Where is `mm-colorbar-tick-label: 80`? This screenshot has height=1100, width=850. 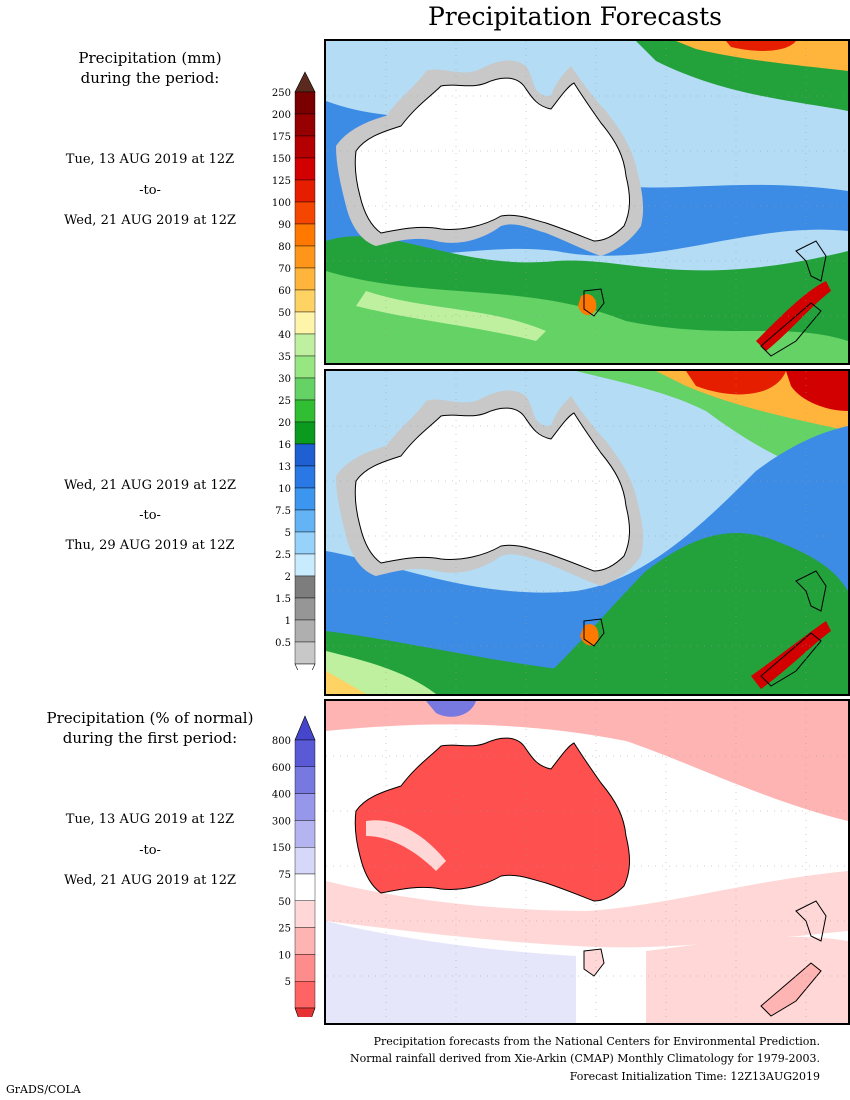
mm-colorbar-tick-label: 80 is located at coordinates (284, 247).